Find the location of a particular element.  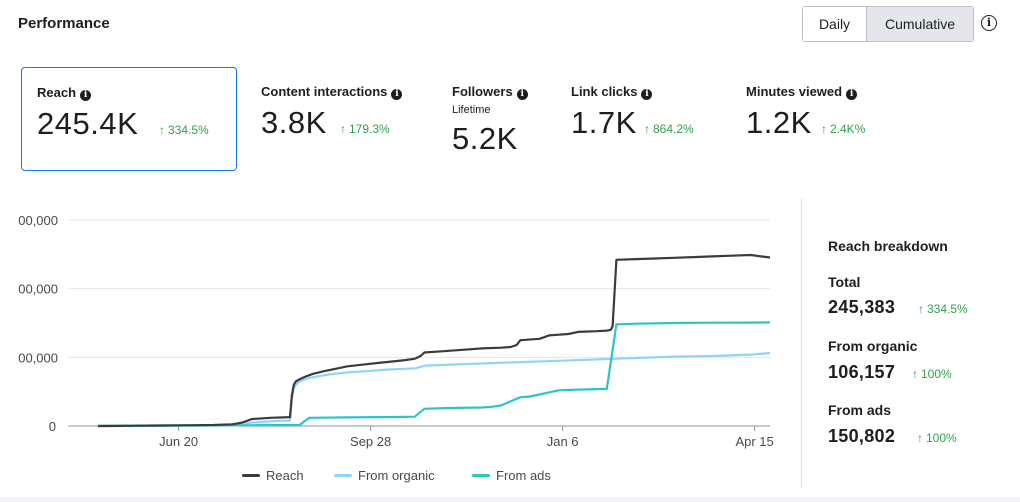

breakdown-total-value: 245,383 is located at coordinates (862, 307).